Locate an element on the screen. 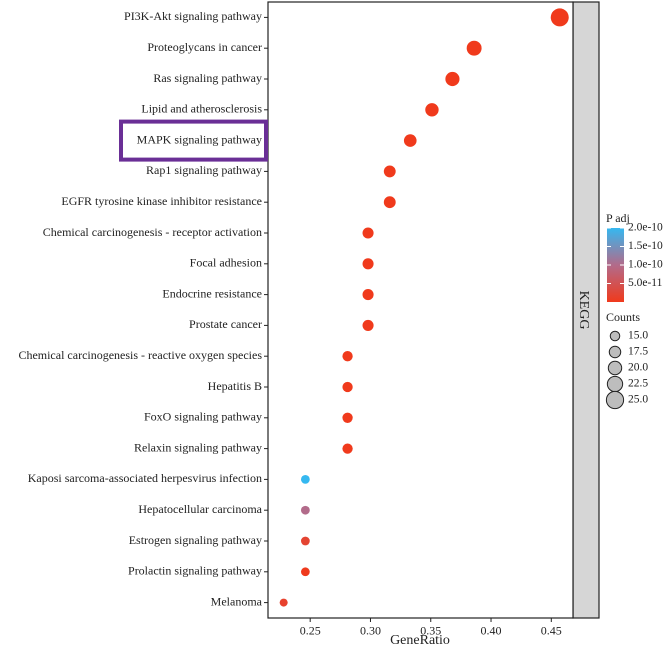  category-label: Relaxin signaling pathway is located at coordinates (198, 447).